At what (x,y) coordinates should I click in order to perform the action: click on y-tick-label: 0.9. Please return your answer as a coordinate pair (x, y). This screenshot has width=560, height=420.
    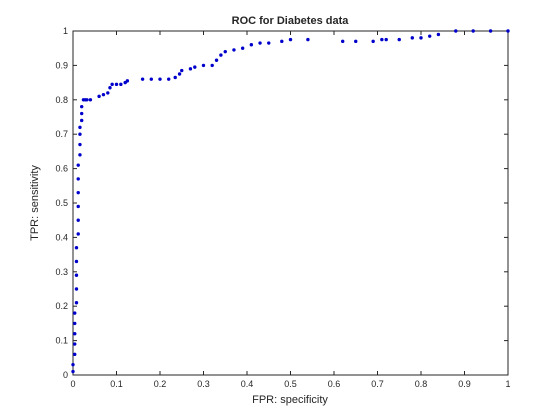
    Looking at the image, I should click on (61, 65).